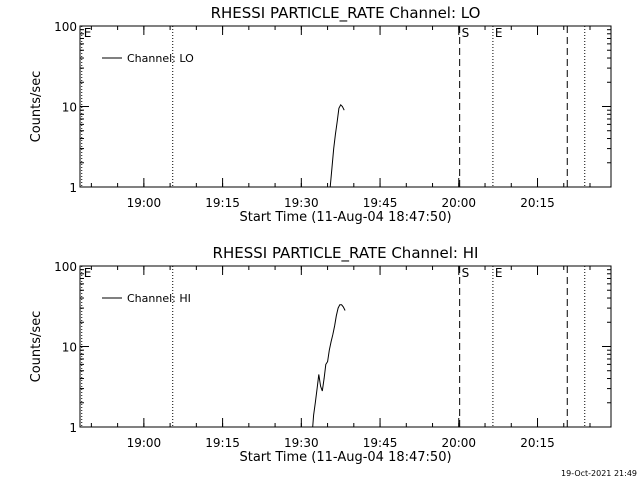 This screenshot has height=480, width=640. What do you see at coordinates (346, 253) in the screenshot?
I see `chart-title: RHESSI PARTICLE_RATE Channel: HI` at bounding box center [346, 253].